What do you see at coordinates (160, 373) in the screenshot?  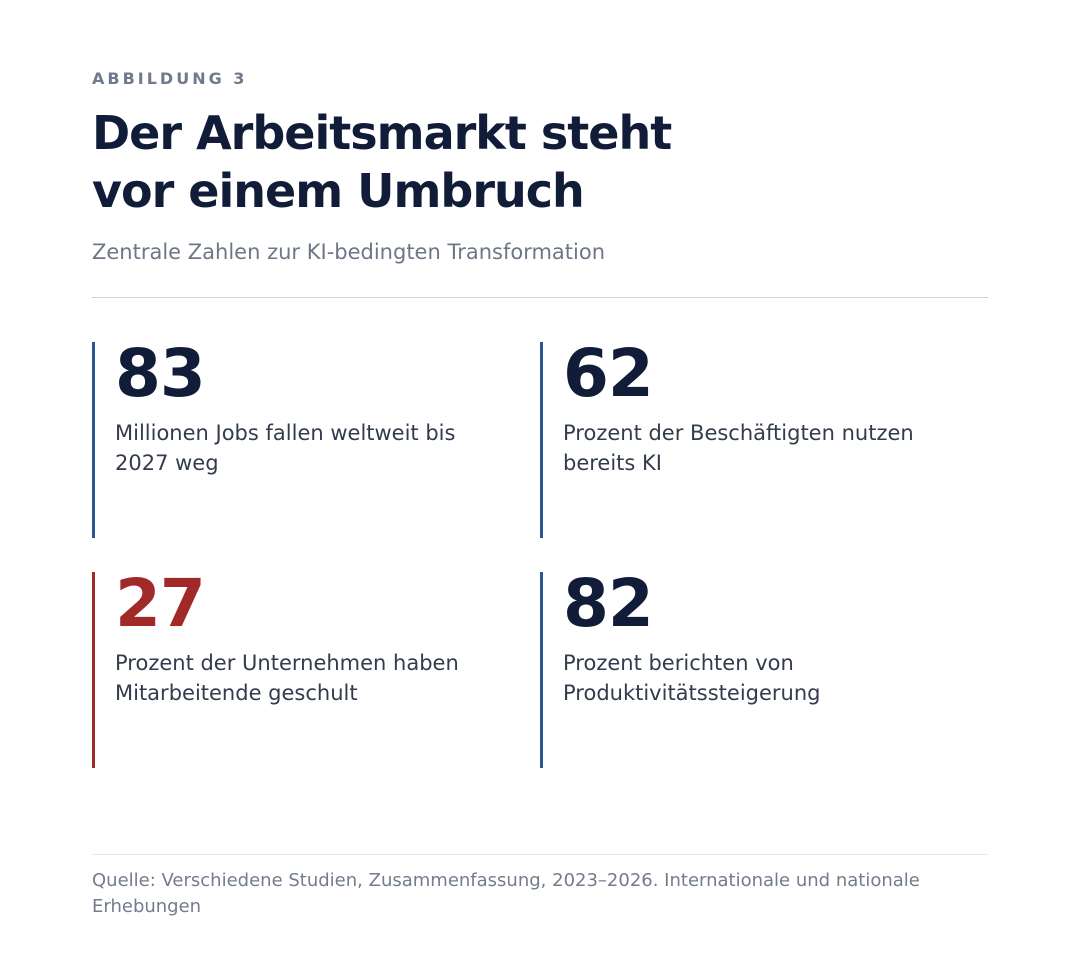 I see `stat-value: 83` at bounding box center [160, 373].